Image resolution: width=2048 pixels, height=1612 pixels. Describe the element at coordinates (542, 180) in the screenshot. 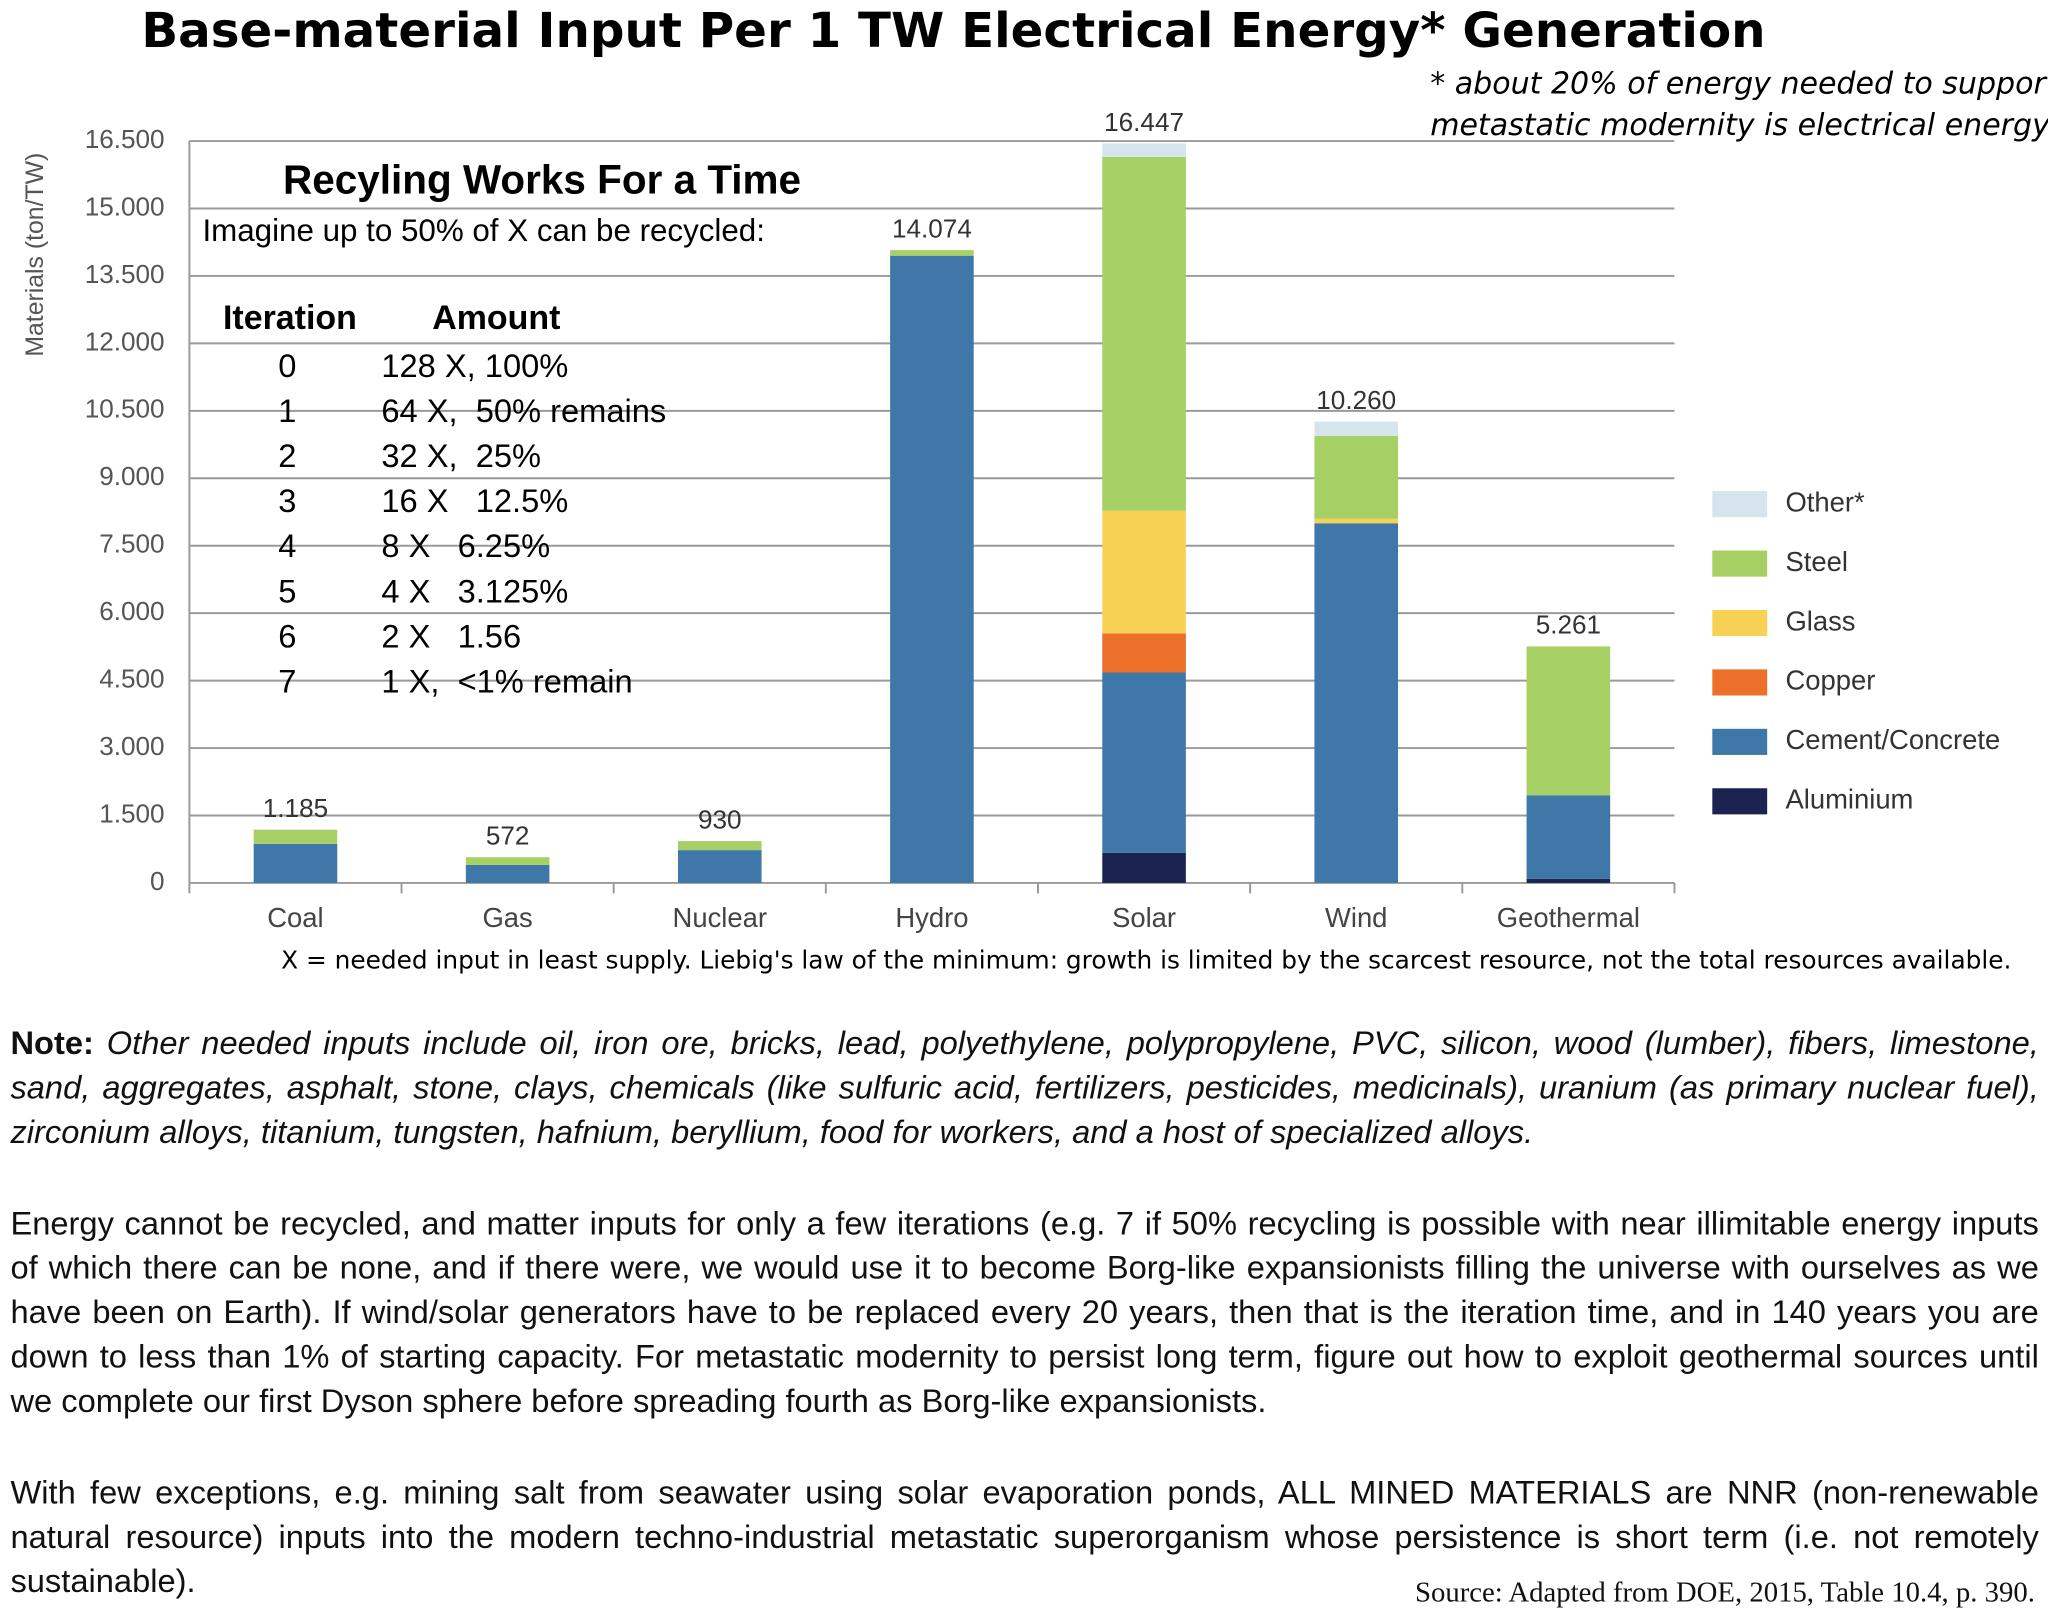

I see `inset-title: Recyling Works For a Time` at that location.